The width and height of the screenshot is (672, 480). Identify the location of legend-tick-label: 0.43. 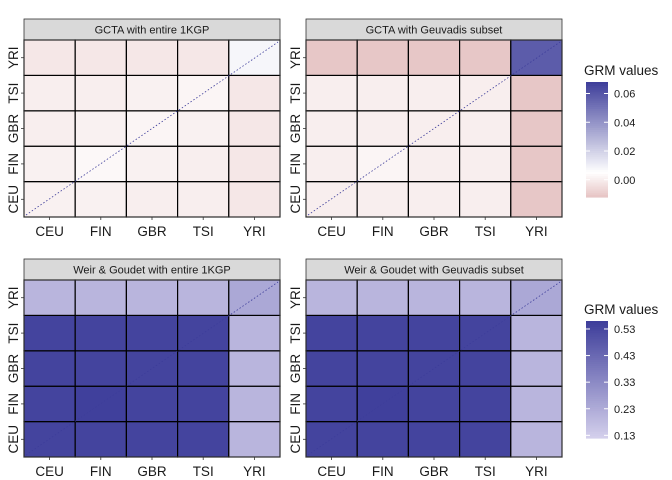
(624, 357).